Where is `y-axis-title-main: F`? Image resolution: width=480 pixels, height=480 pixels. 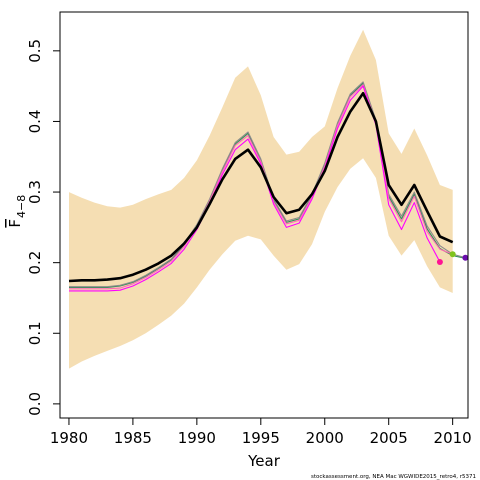 y-axis-title-main: F is located at coordinates (15, 223).